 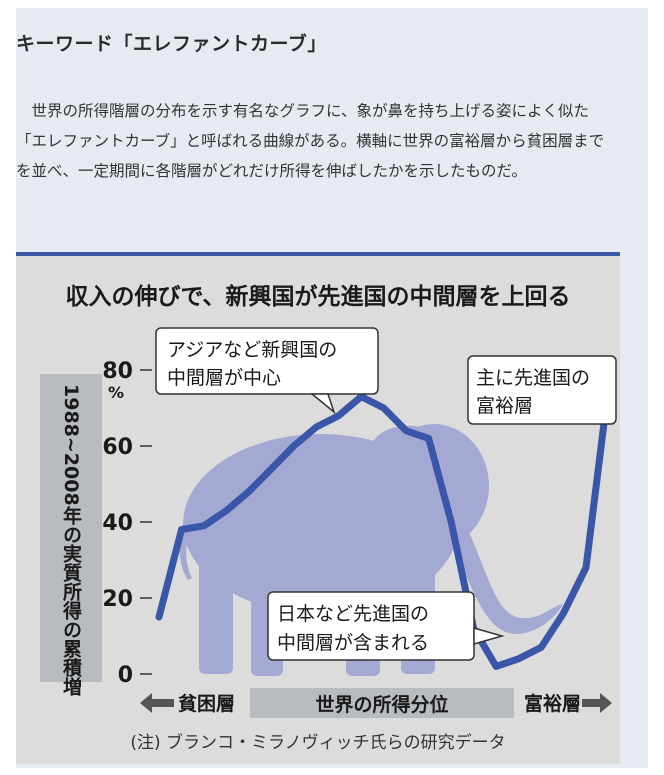 I want to click on article-heading: キーワード「エレファントカーブ」, so click(x=171, y=44).